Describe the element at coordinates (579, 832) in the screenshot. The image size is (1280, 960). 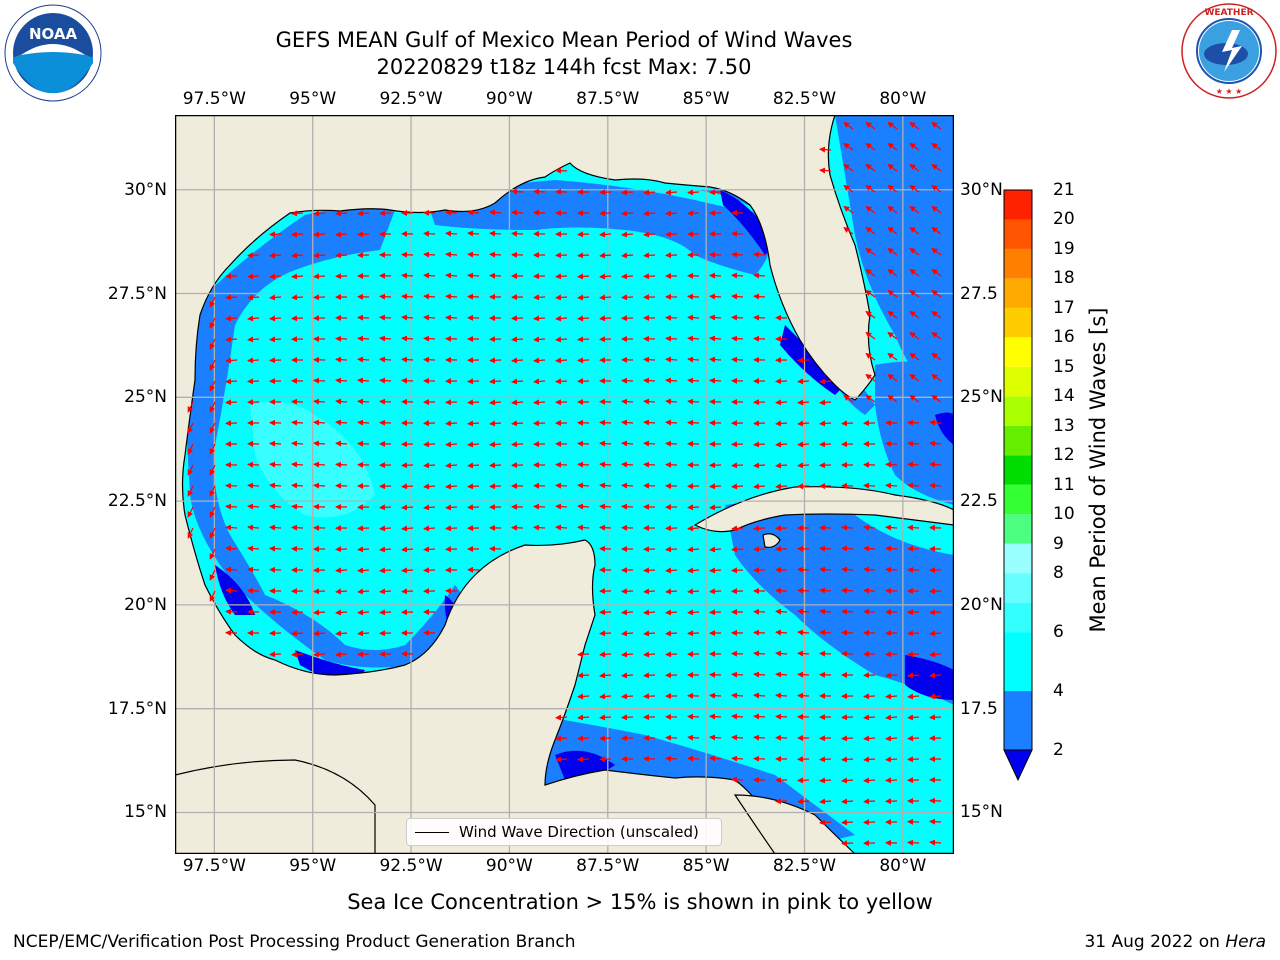
I see `legend-label: Wind Wave Direction (unscaled)` at that location.